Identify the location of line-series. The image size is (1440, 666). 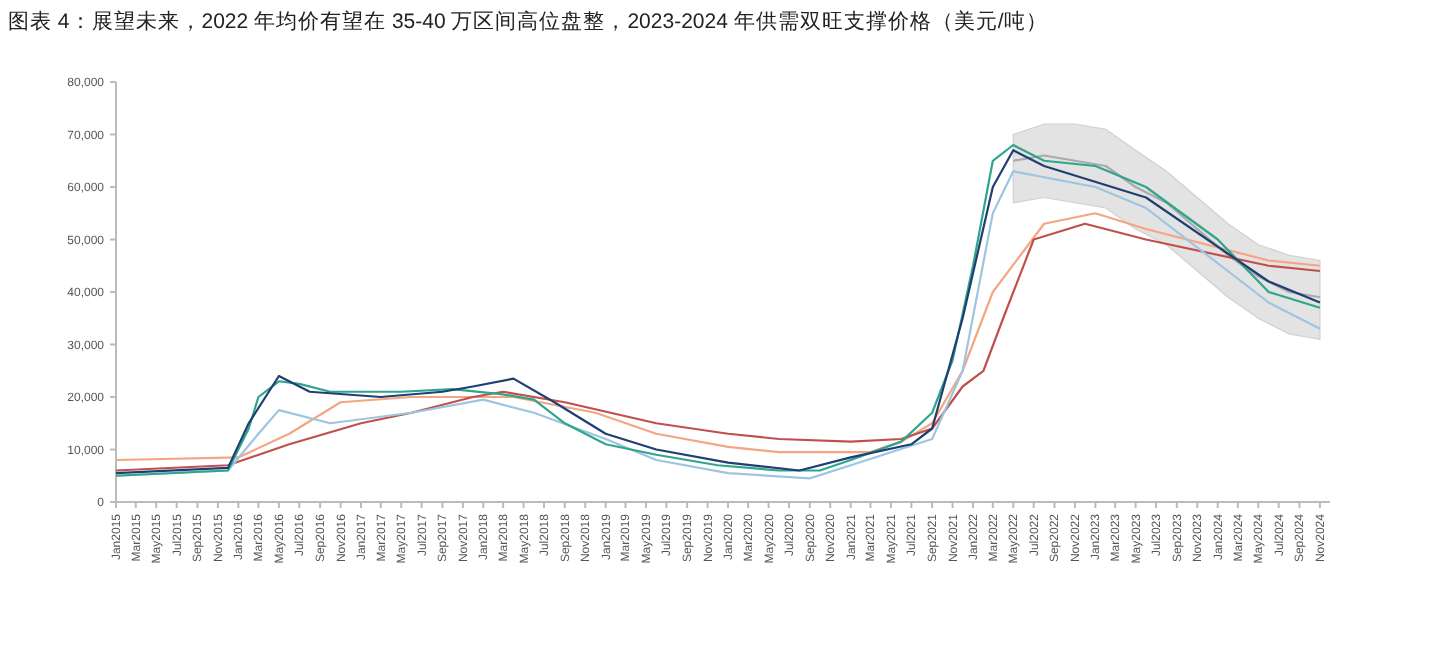
(1167, 226).